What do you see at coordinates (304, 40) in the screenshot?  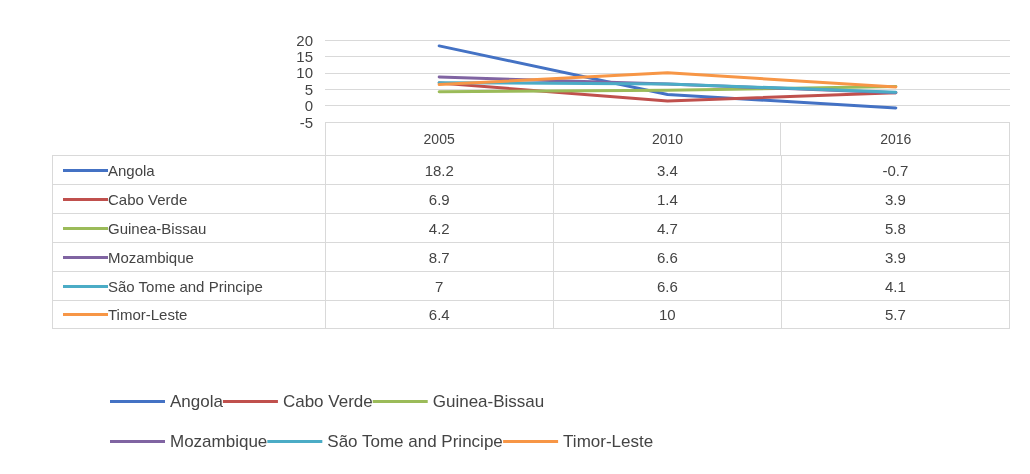 I see `y-tick-label: 20` at bounding box center [304, 40].